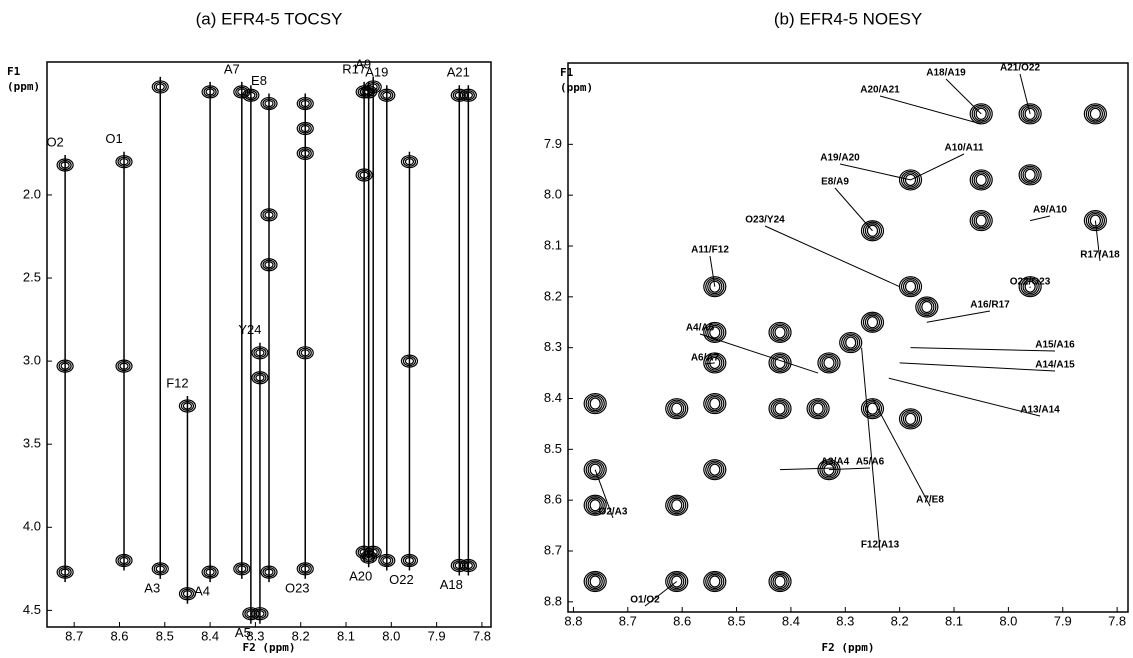 The image size is (1133, 658). What do you see at coordinates (32, 276) in the screenshot?
I see `y-tick-label: 2.5` at bounding box center [32, 276].